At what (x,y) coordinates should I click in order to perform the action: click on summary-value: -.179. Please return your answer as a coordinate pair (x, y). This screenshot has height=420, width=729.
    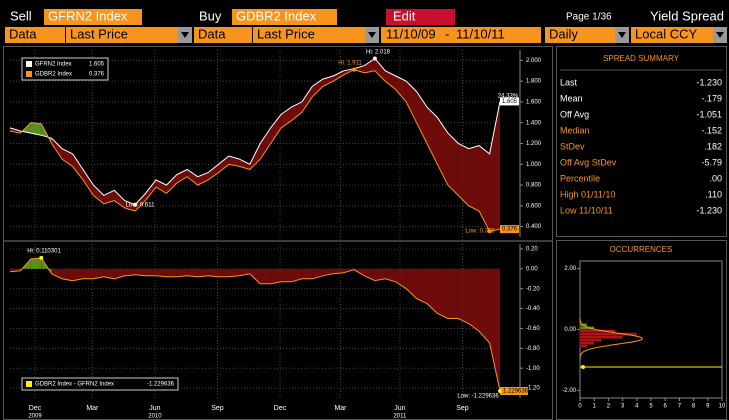
    Looking at the image, I should click on (711, 98).